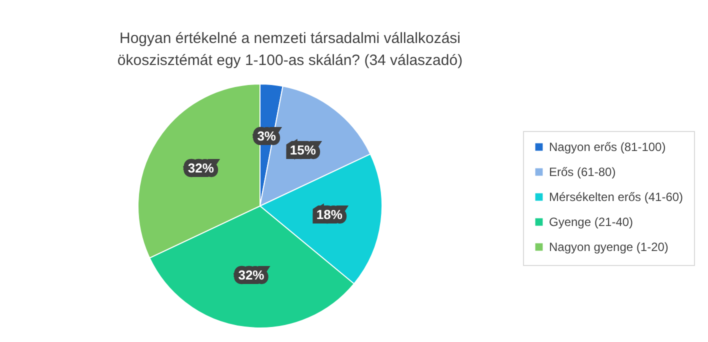 This screenshot has height=342, width=708. Describe the element at coordinates (582, 172) in the screenshot. I see `legend-label: Erős (61-80)` at that location.